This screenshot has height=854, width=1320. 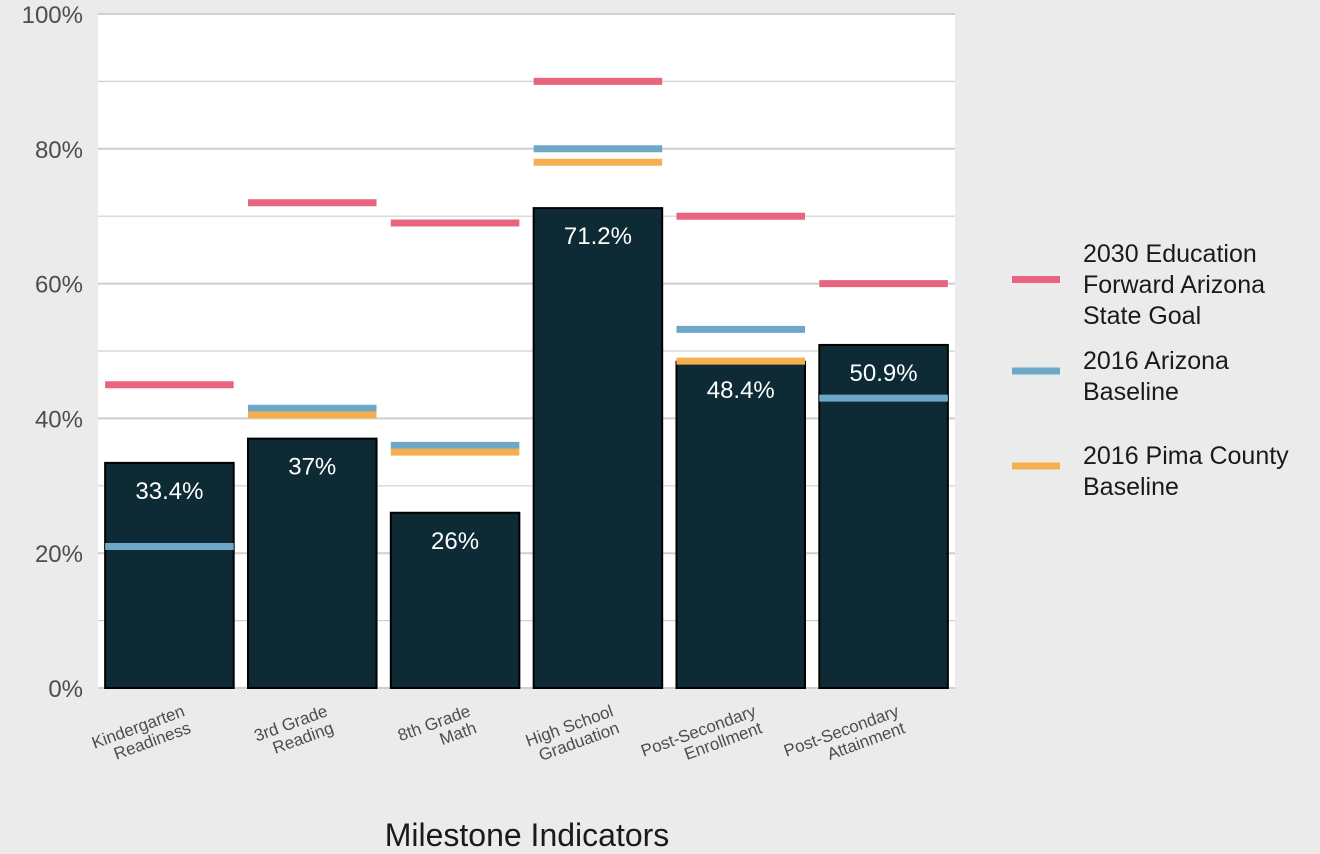 I want to click on bar-value-label: 50.9%, so click(x=884, y=373).